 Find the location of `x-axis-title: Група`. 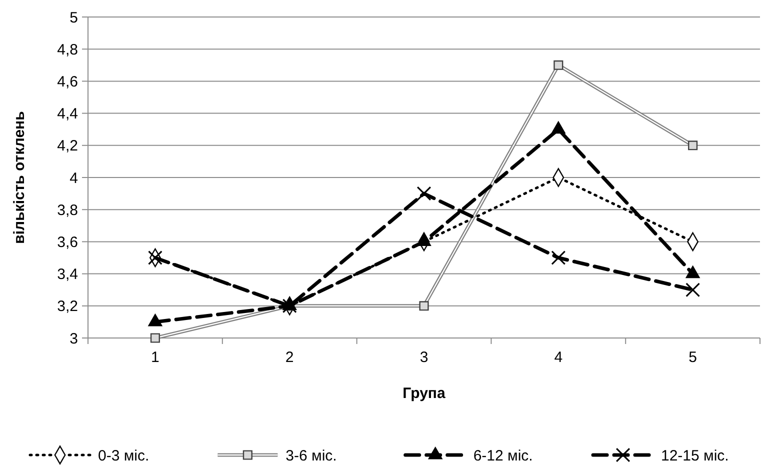

x-axis-title: Група is located at coordinates (424, 393).